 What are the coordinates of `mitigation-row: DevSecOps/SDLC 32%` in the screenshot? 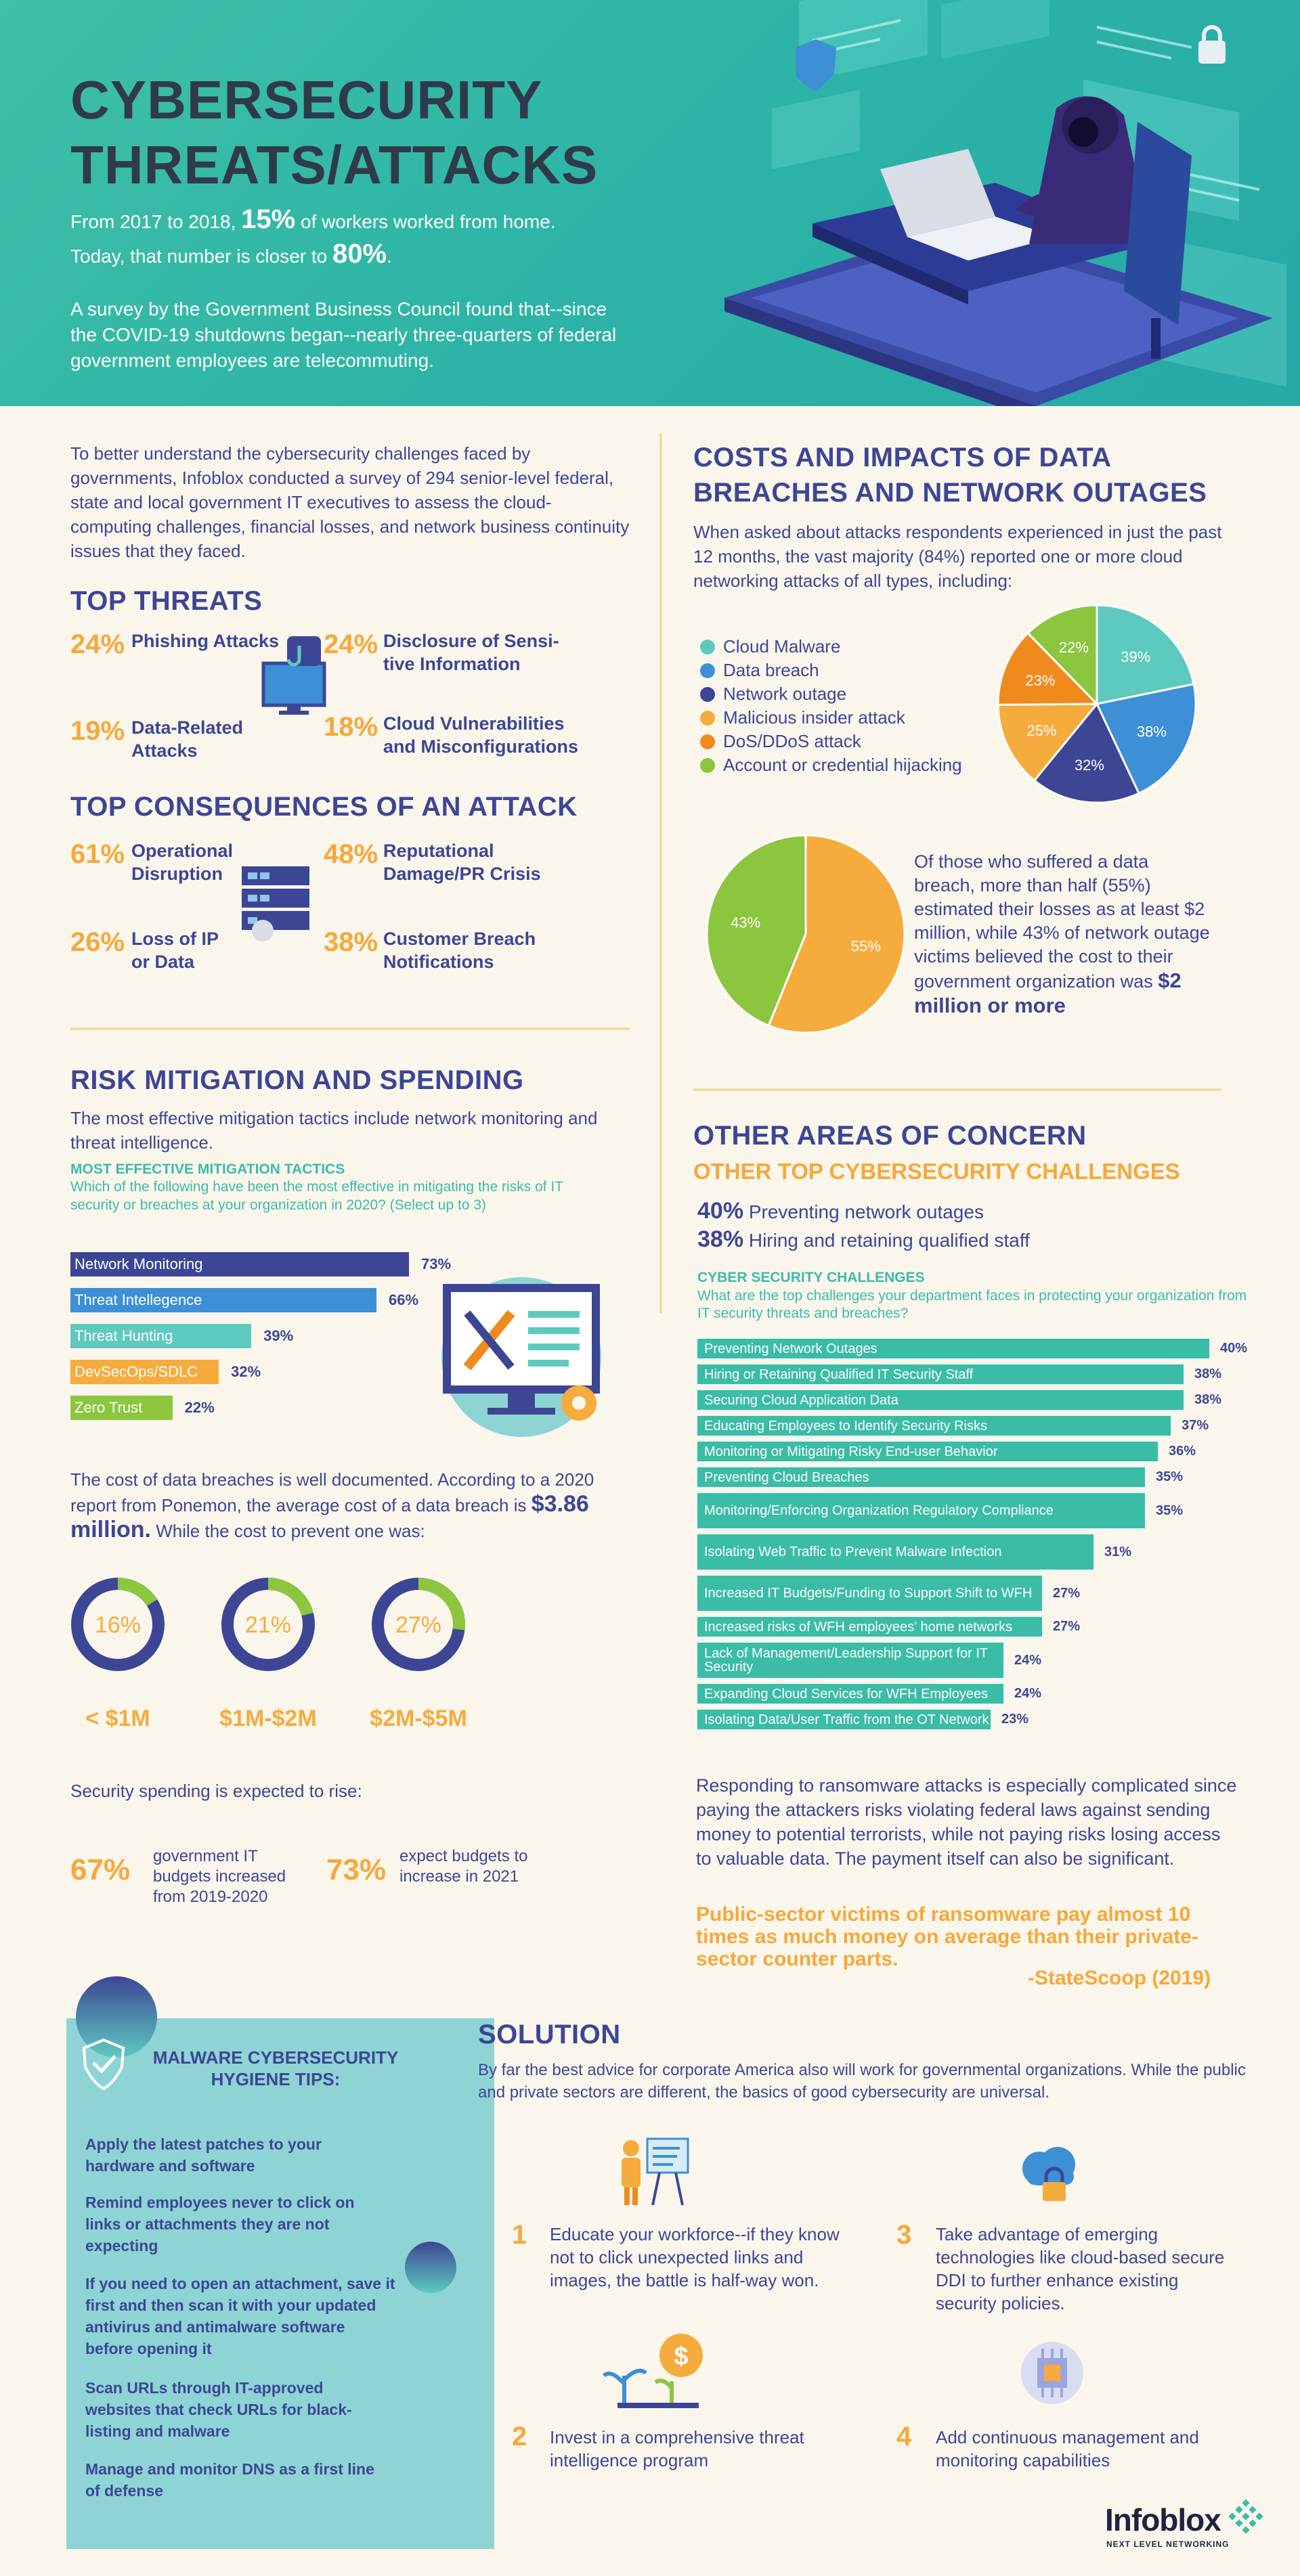 It's located at (274, 1372).